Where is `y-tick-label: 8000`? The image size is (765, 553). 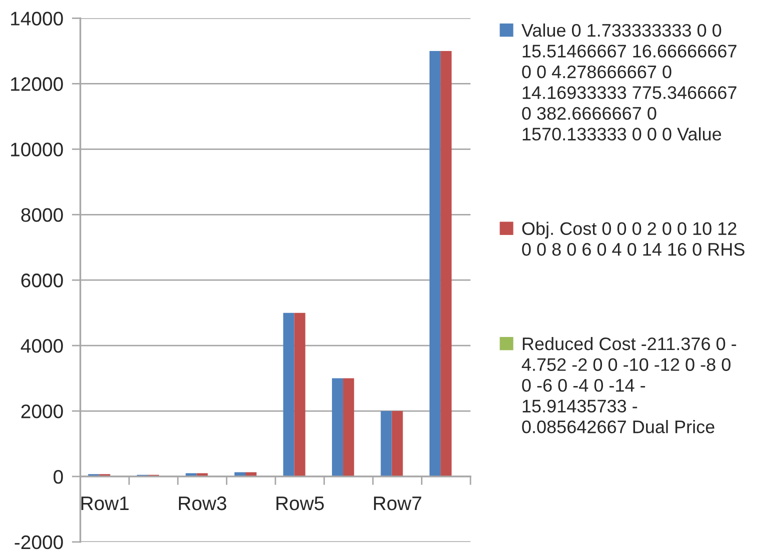
y-tick-label: 8000 is located at coordinates (42, 215).